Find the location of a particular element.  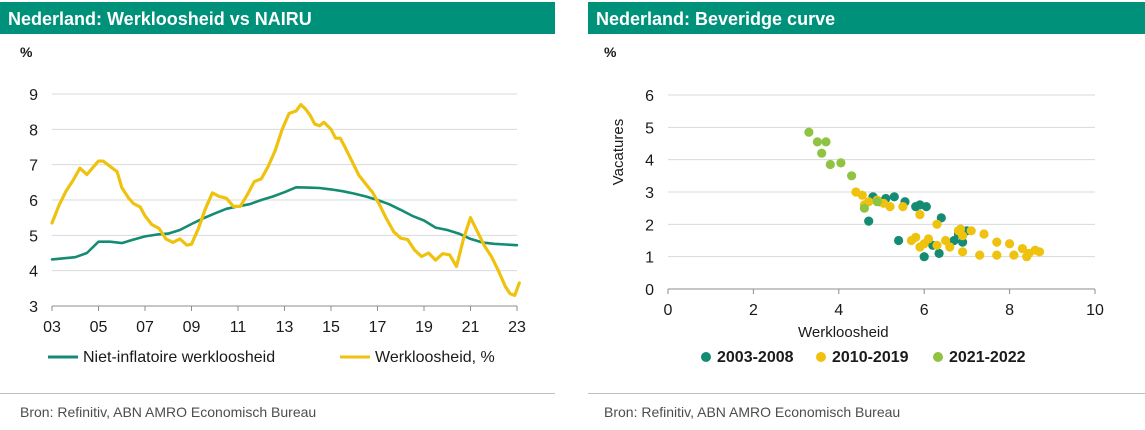

x-tick-label: 05 is located at coordinates (99, 327).